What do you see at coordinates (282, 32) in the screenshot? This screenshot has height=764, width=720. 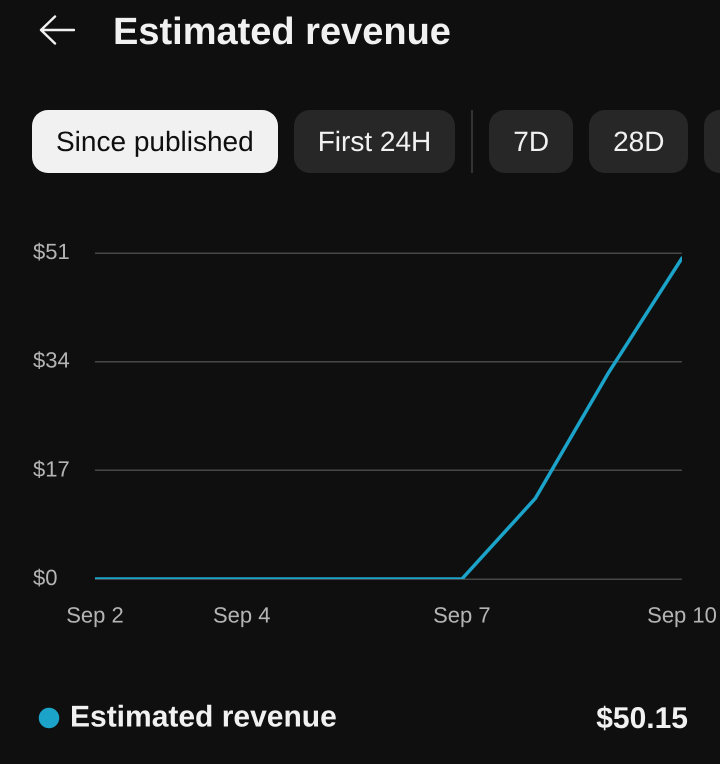 I see `chart-title: Estimated revenue` at bounding box center [282, 32].